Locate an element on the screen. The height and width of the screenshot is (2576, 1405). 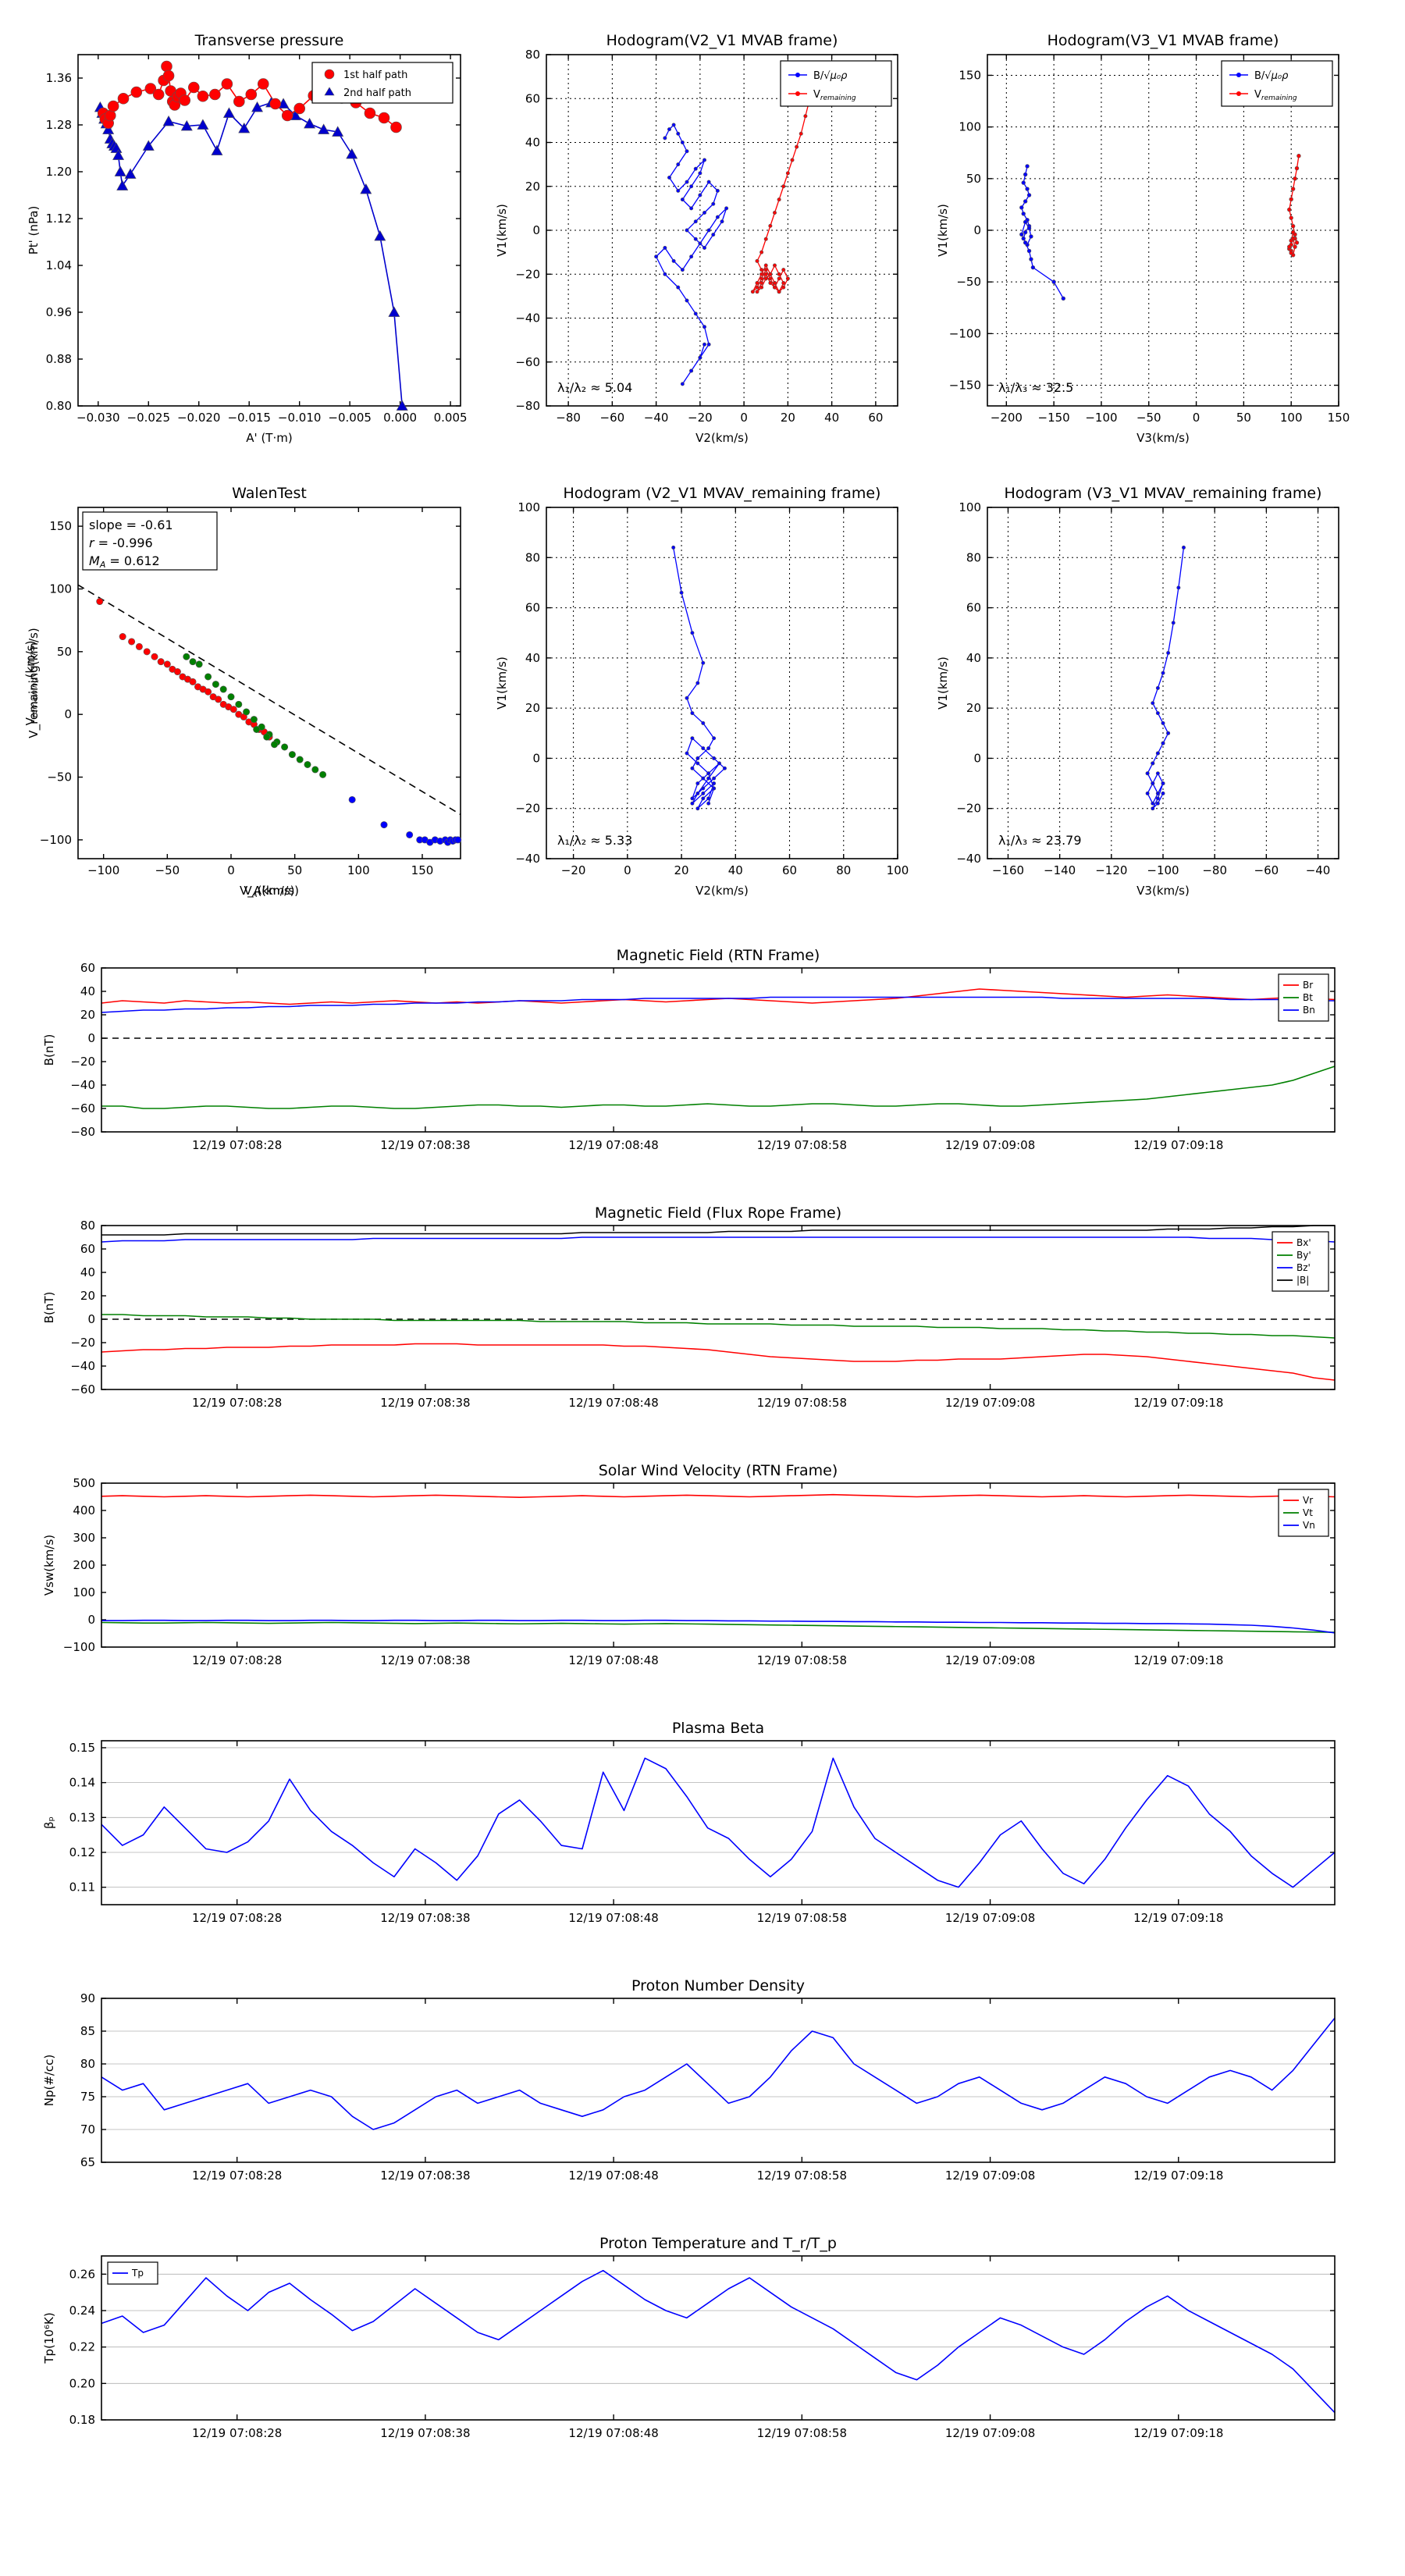
x-tick-label: 40 is located at coordinates (736, 870).